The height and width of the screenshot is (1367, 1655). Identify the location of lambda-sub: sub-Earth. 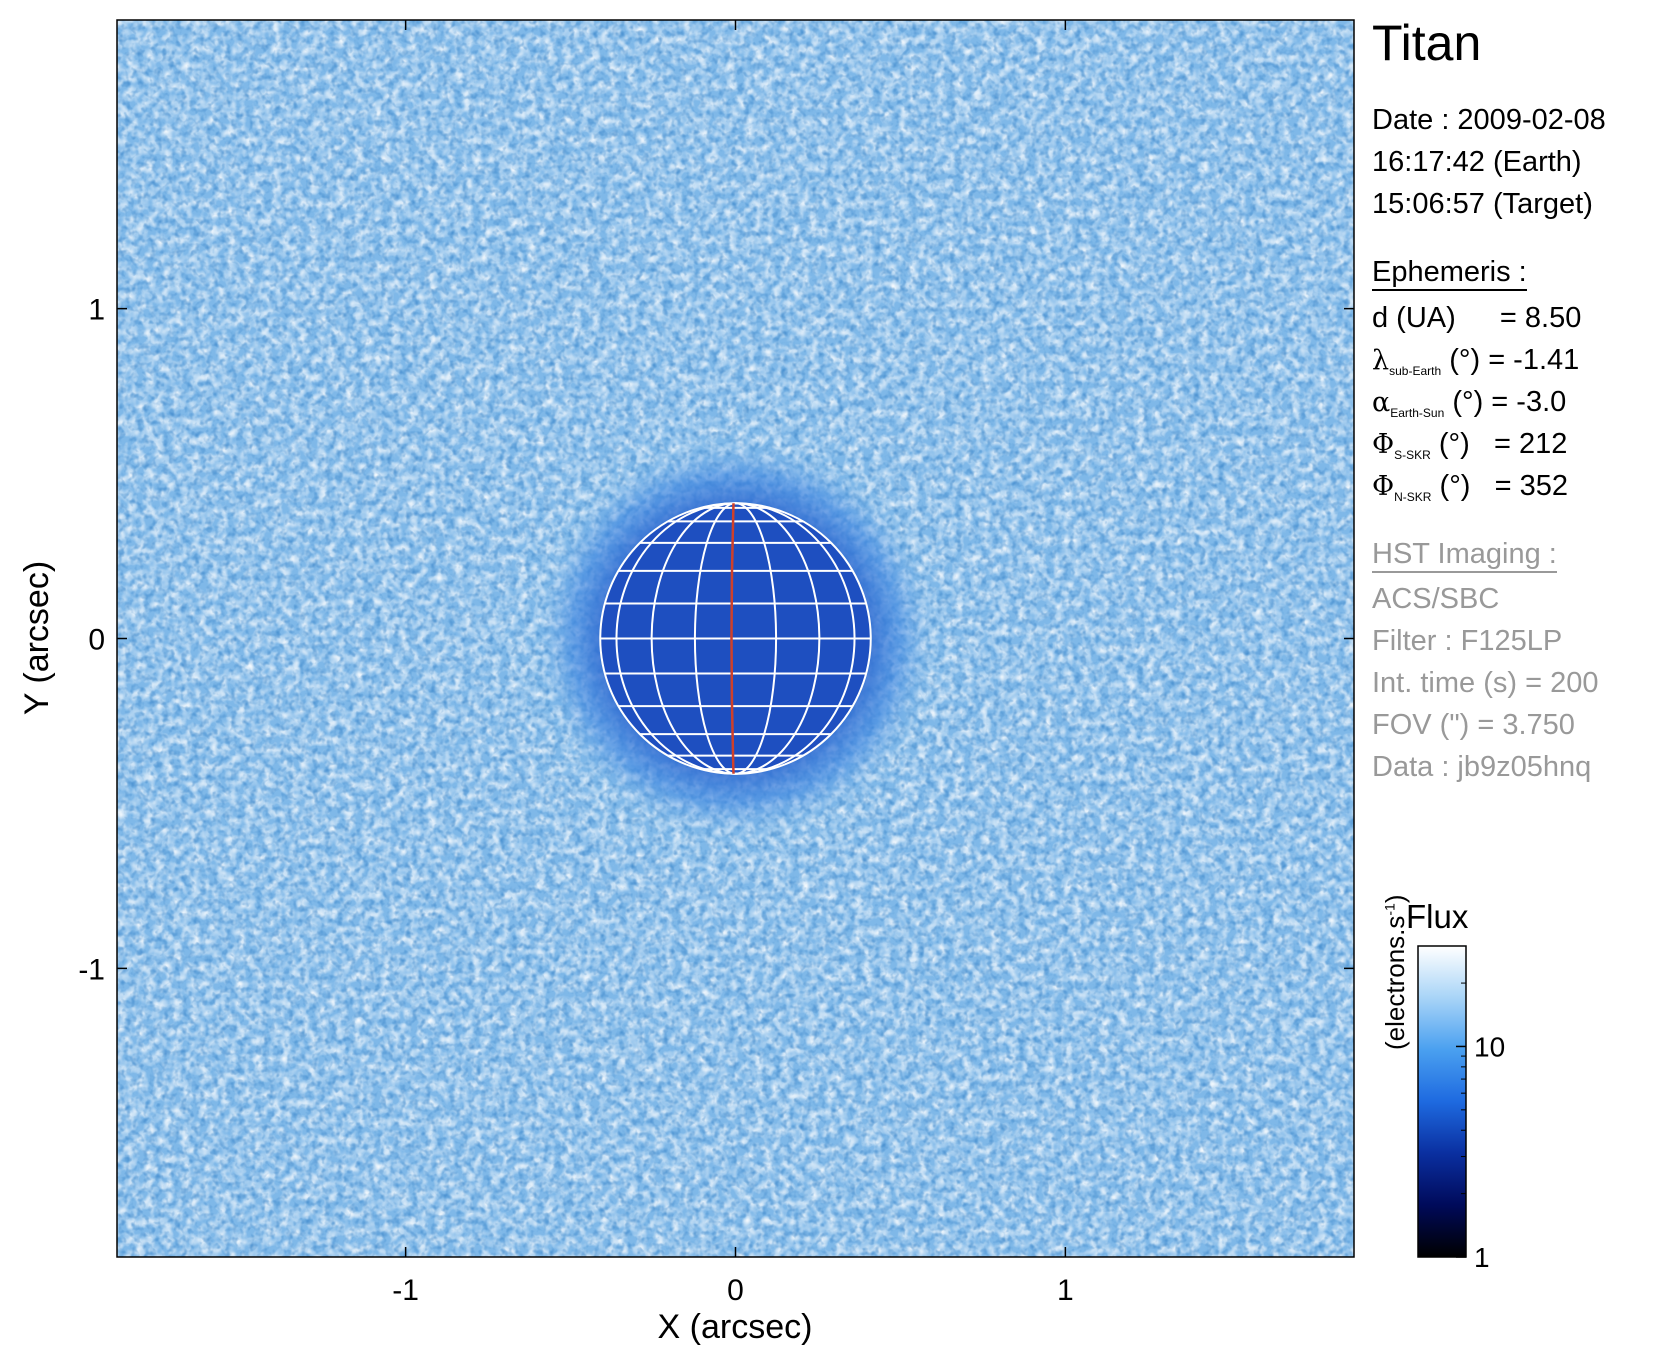
(1415, 371).